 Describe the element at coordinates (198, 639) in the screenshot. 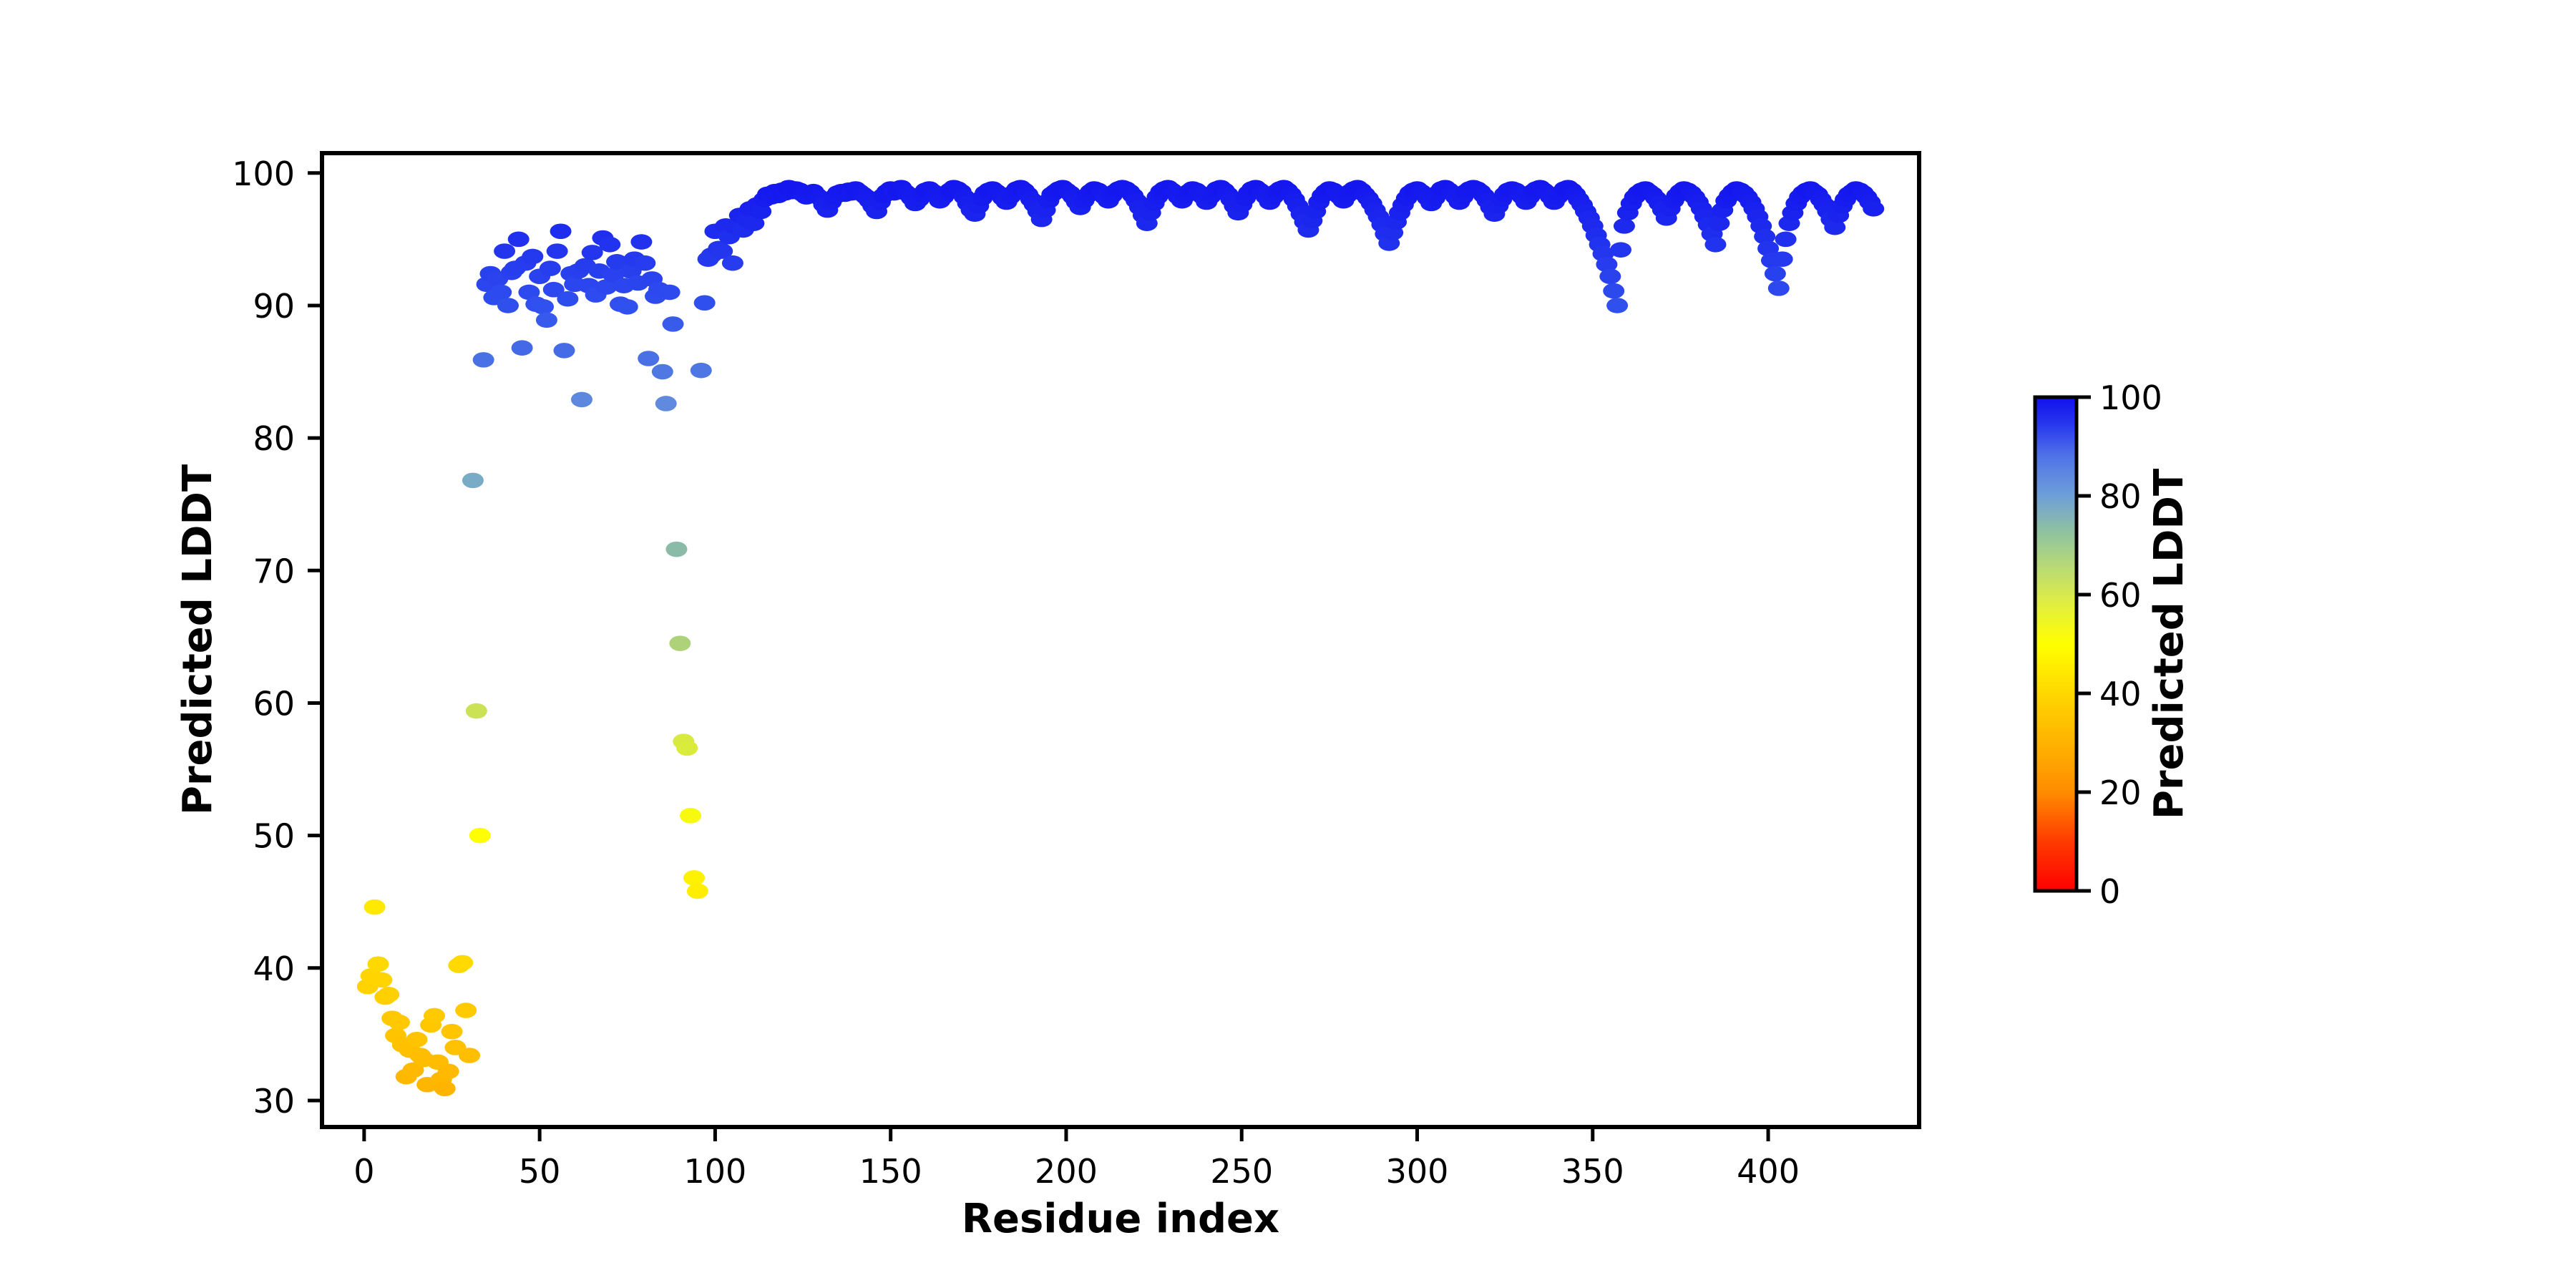

I see `y-axis-title: Predicted LDDT` at that location.